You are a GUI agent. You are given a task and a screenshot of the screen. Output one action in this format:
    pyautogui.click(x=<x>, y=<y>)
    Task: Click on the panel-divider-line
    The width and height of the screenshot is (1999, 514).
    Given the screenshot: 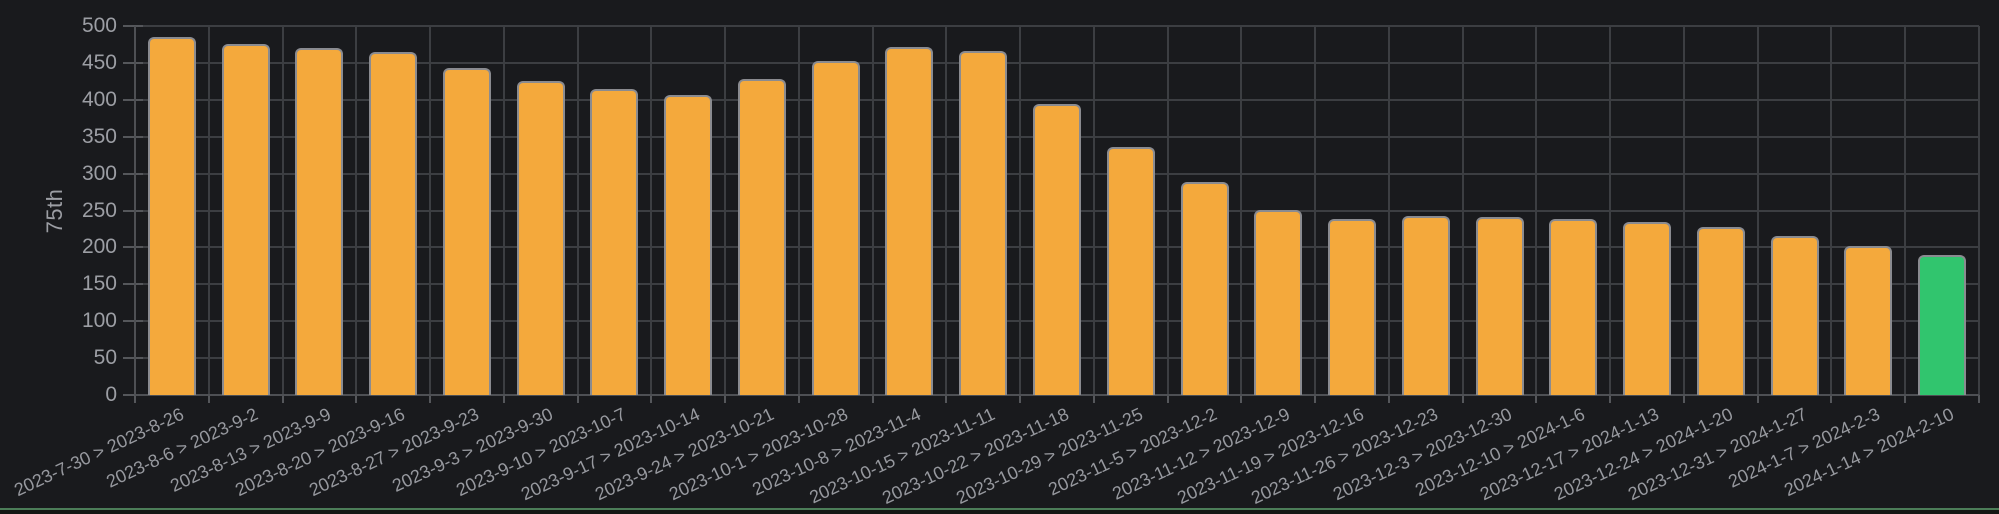 What is the action you would take?
    pyautogui.click(x=999, y=509)
    